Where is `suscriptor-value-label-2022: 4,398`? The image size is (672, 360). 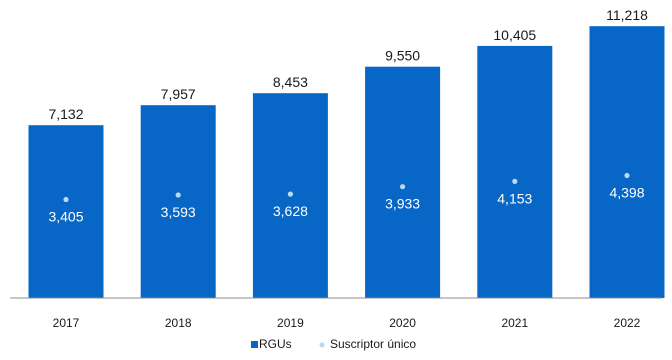
suscriptor-value-label-2022: 4,398 is located at coordinates (626, 193).